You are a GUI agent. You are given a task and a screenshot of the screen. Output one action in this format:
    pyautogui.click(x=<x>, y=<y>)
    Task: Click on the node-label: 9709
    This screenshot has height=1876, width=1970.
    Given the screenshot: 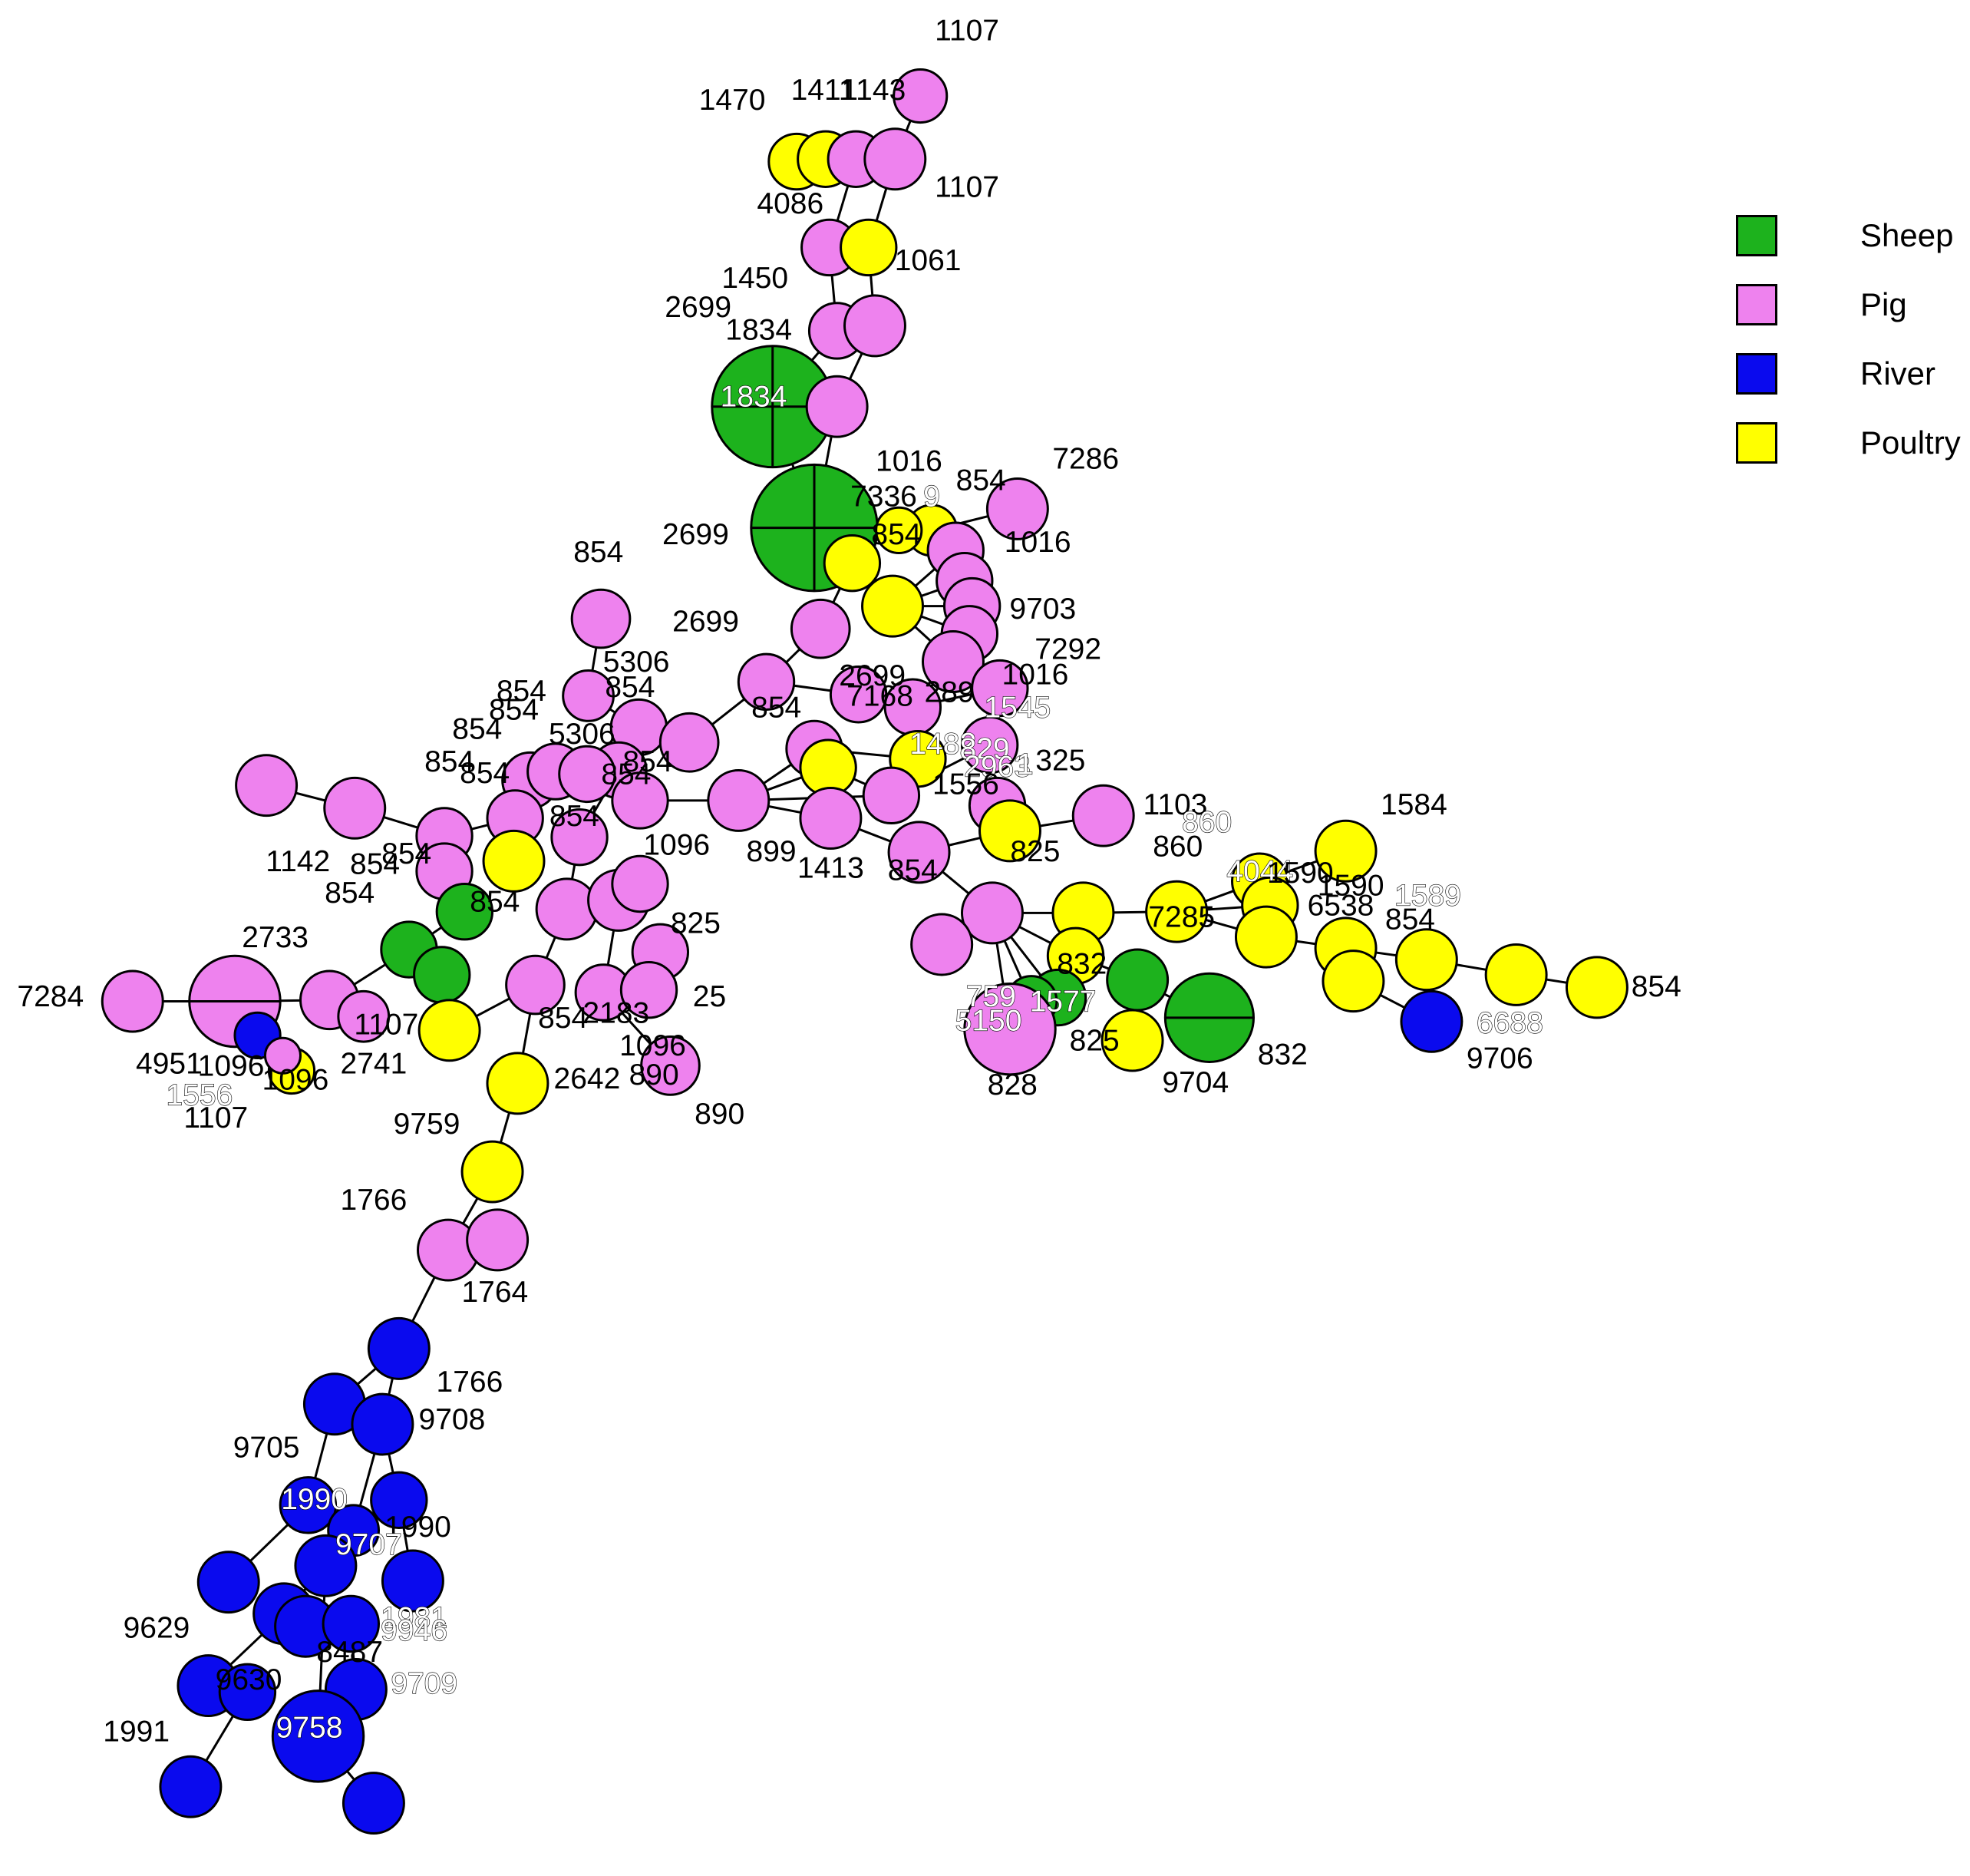 What is the action you would take?
    pyautogui.click(x=424, y=1683)
    